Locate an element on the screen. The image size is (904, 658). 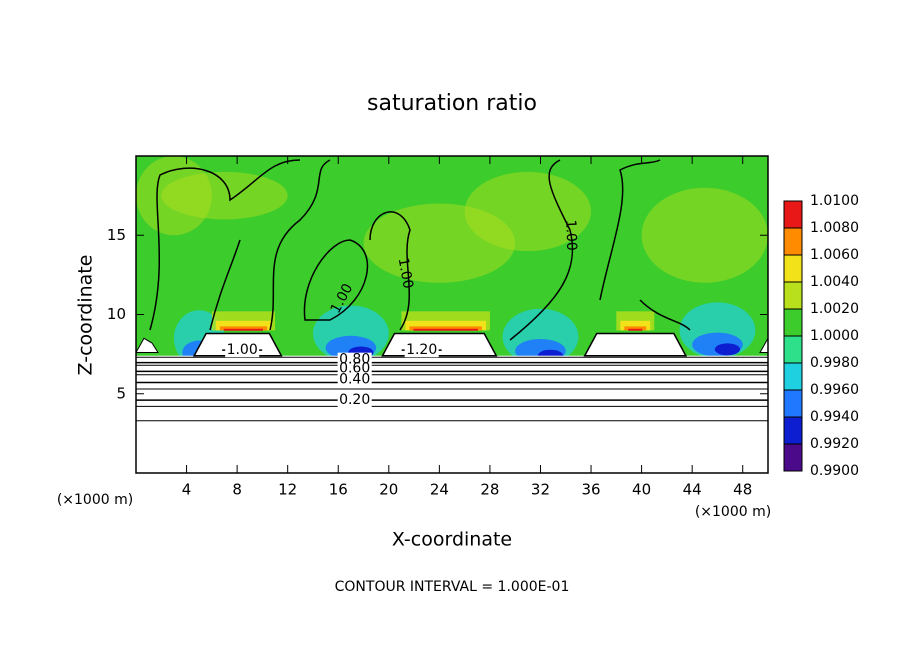
x-axis-label: X-coordinate is located at coordinates (452, 540).